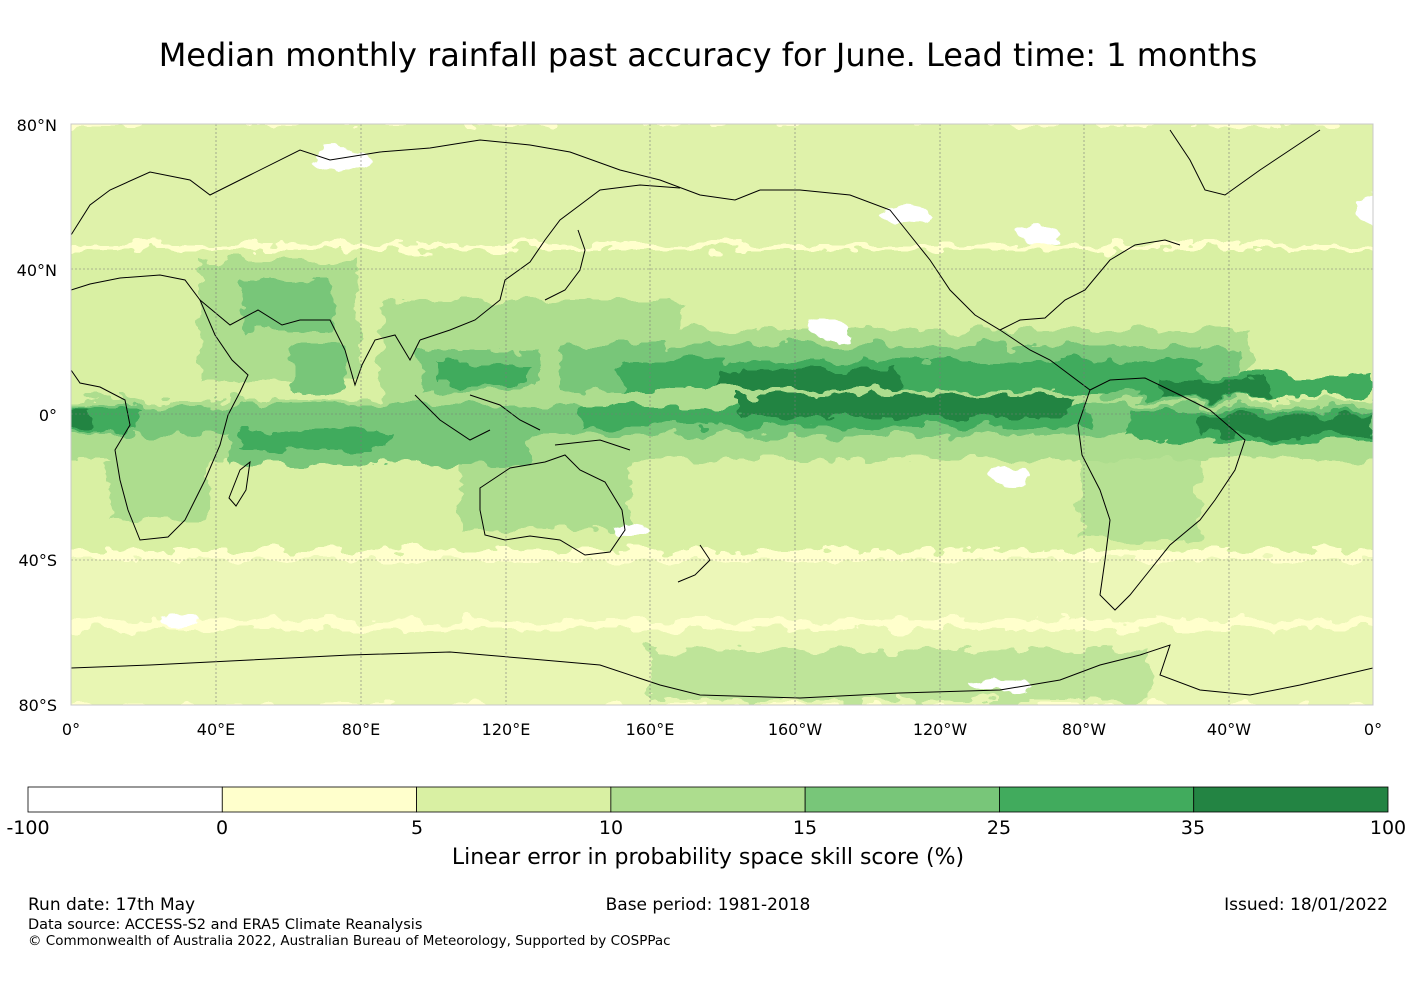 This screenshot has width=1416, height=990. Describe the element at coordinates (27, 828) in the screenshot. I see `colorbar-tick: -100` at that location.